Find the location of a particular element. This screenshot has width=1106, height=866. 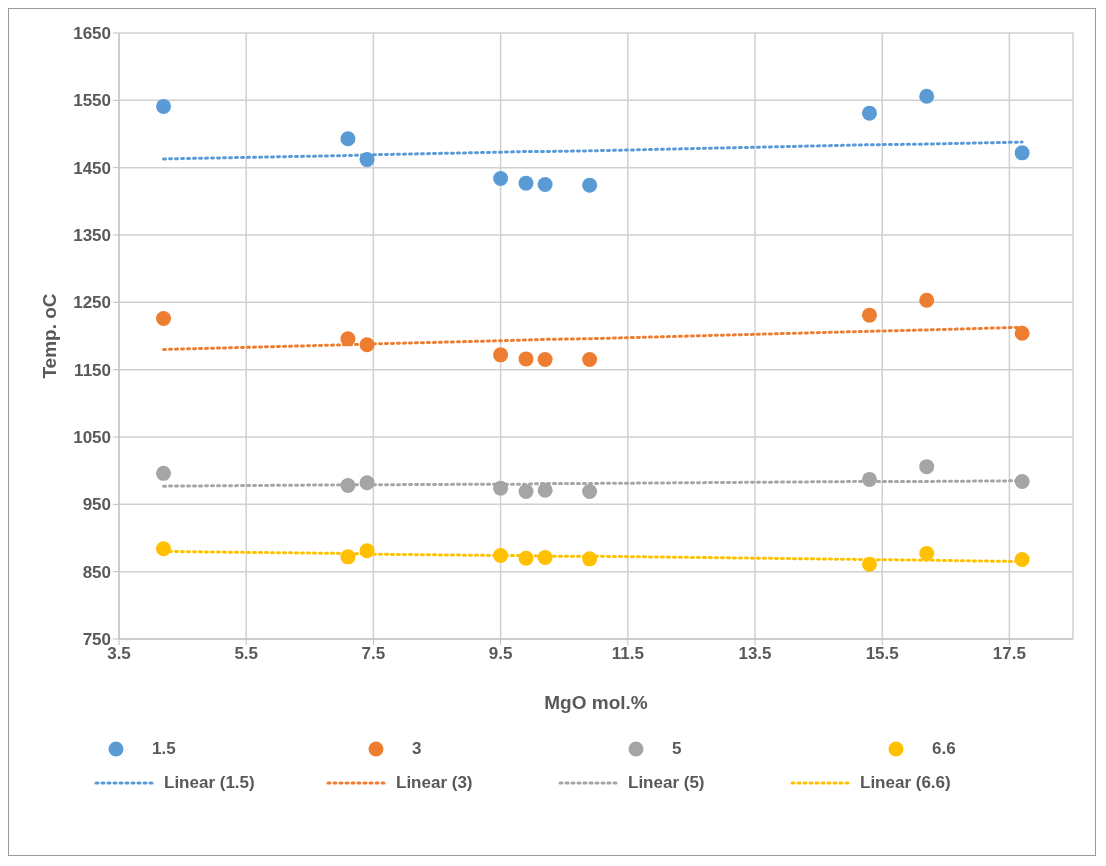

legend-label: 5 is located at coordinates (677, 749).